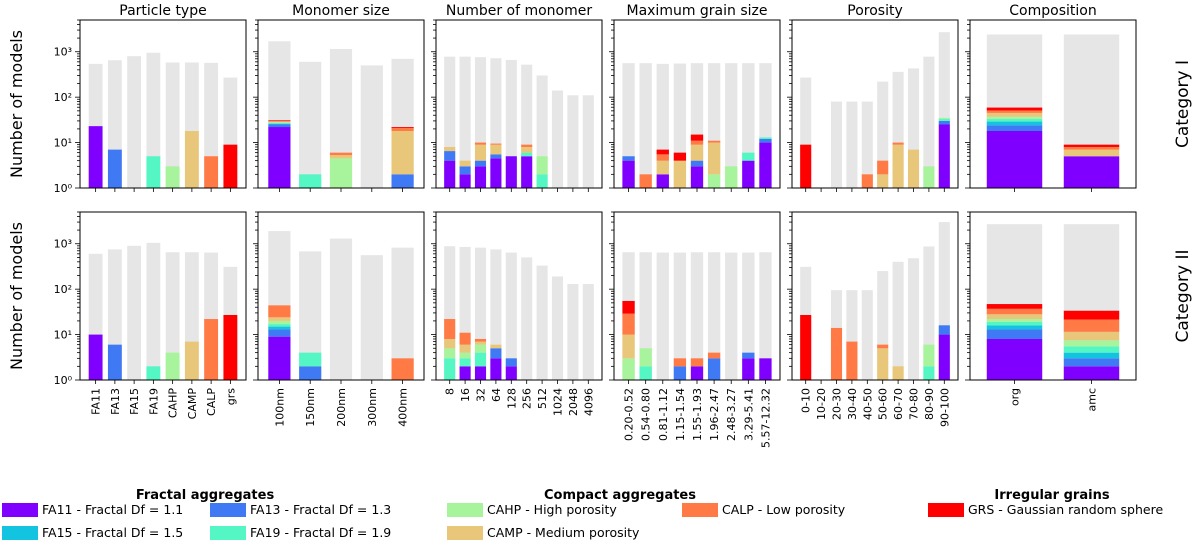  What do you see at coordinates (320, 532) in the screenshot?
I see `legend-label: FA19 - Fractal Df = 1.9` at bounding box center [320, 532].